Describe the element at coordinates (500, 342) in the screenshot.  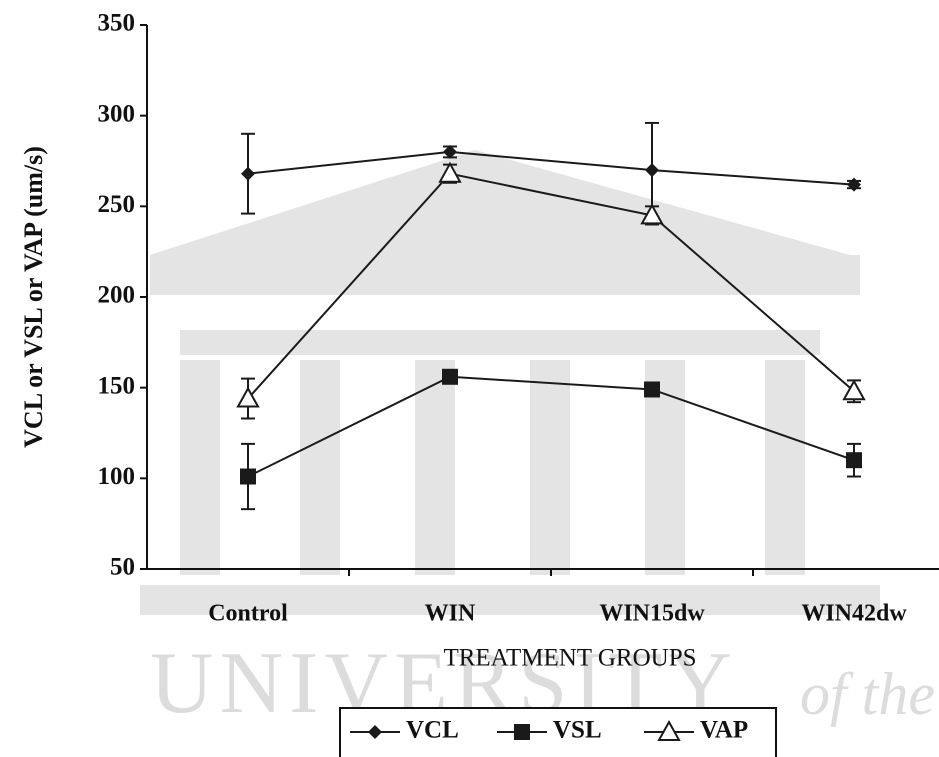
I see `watermark-band` at that location.